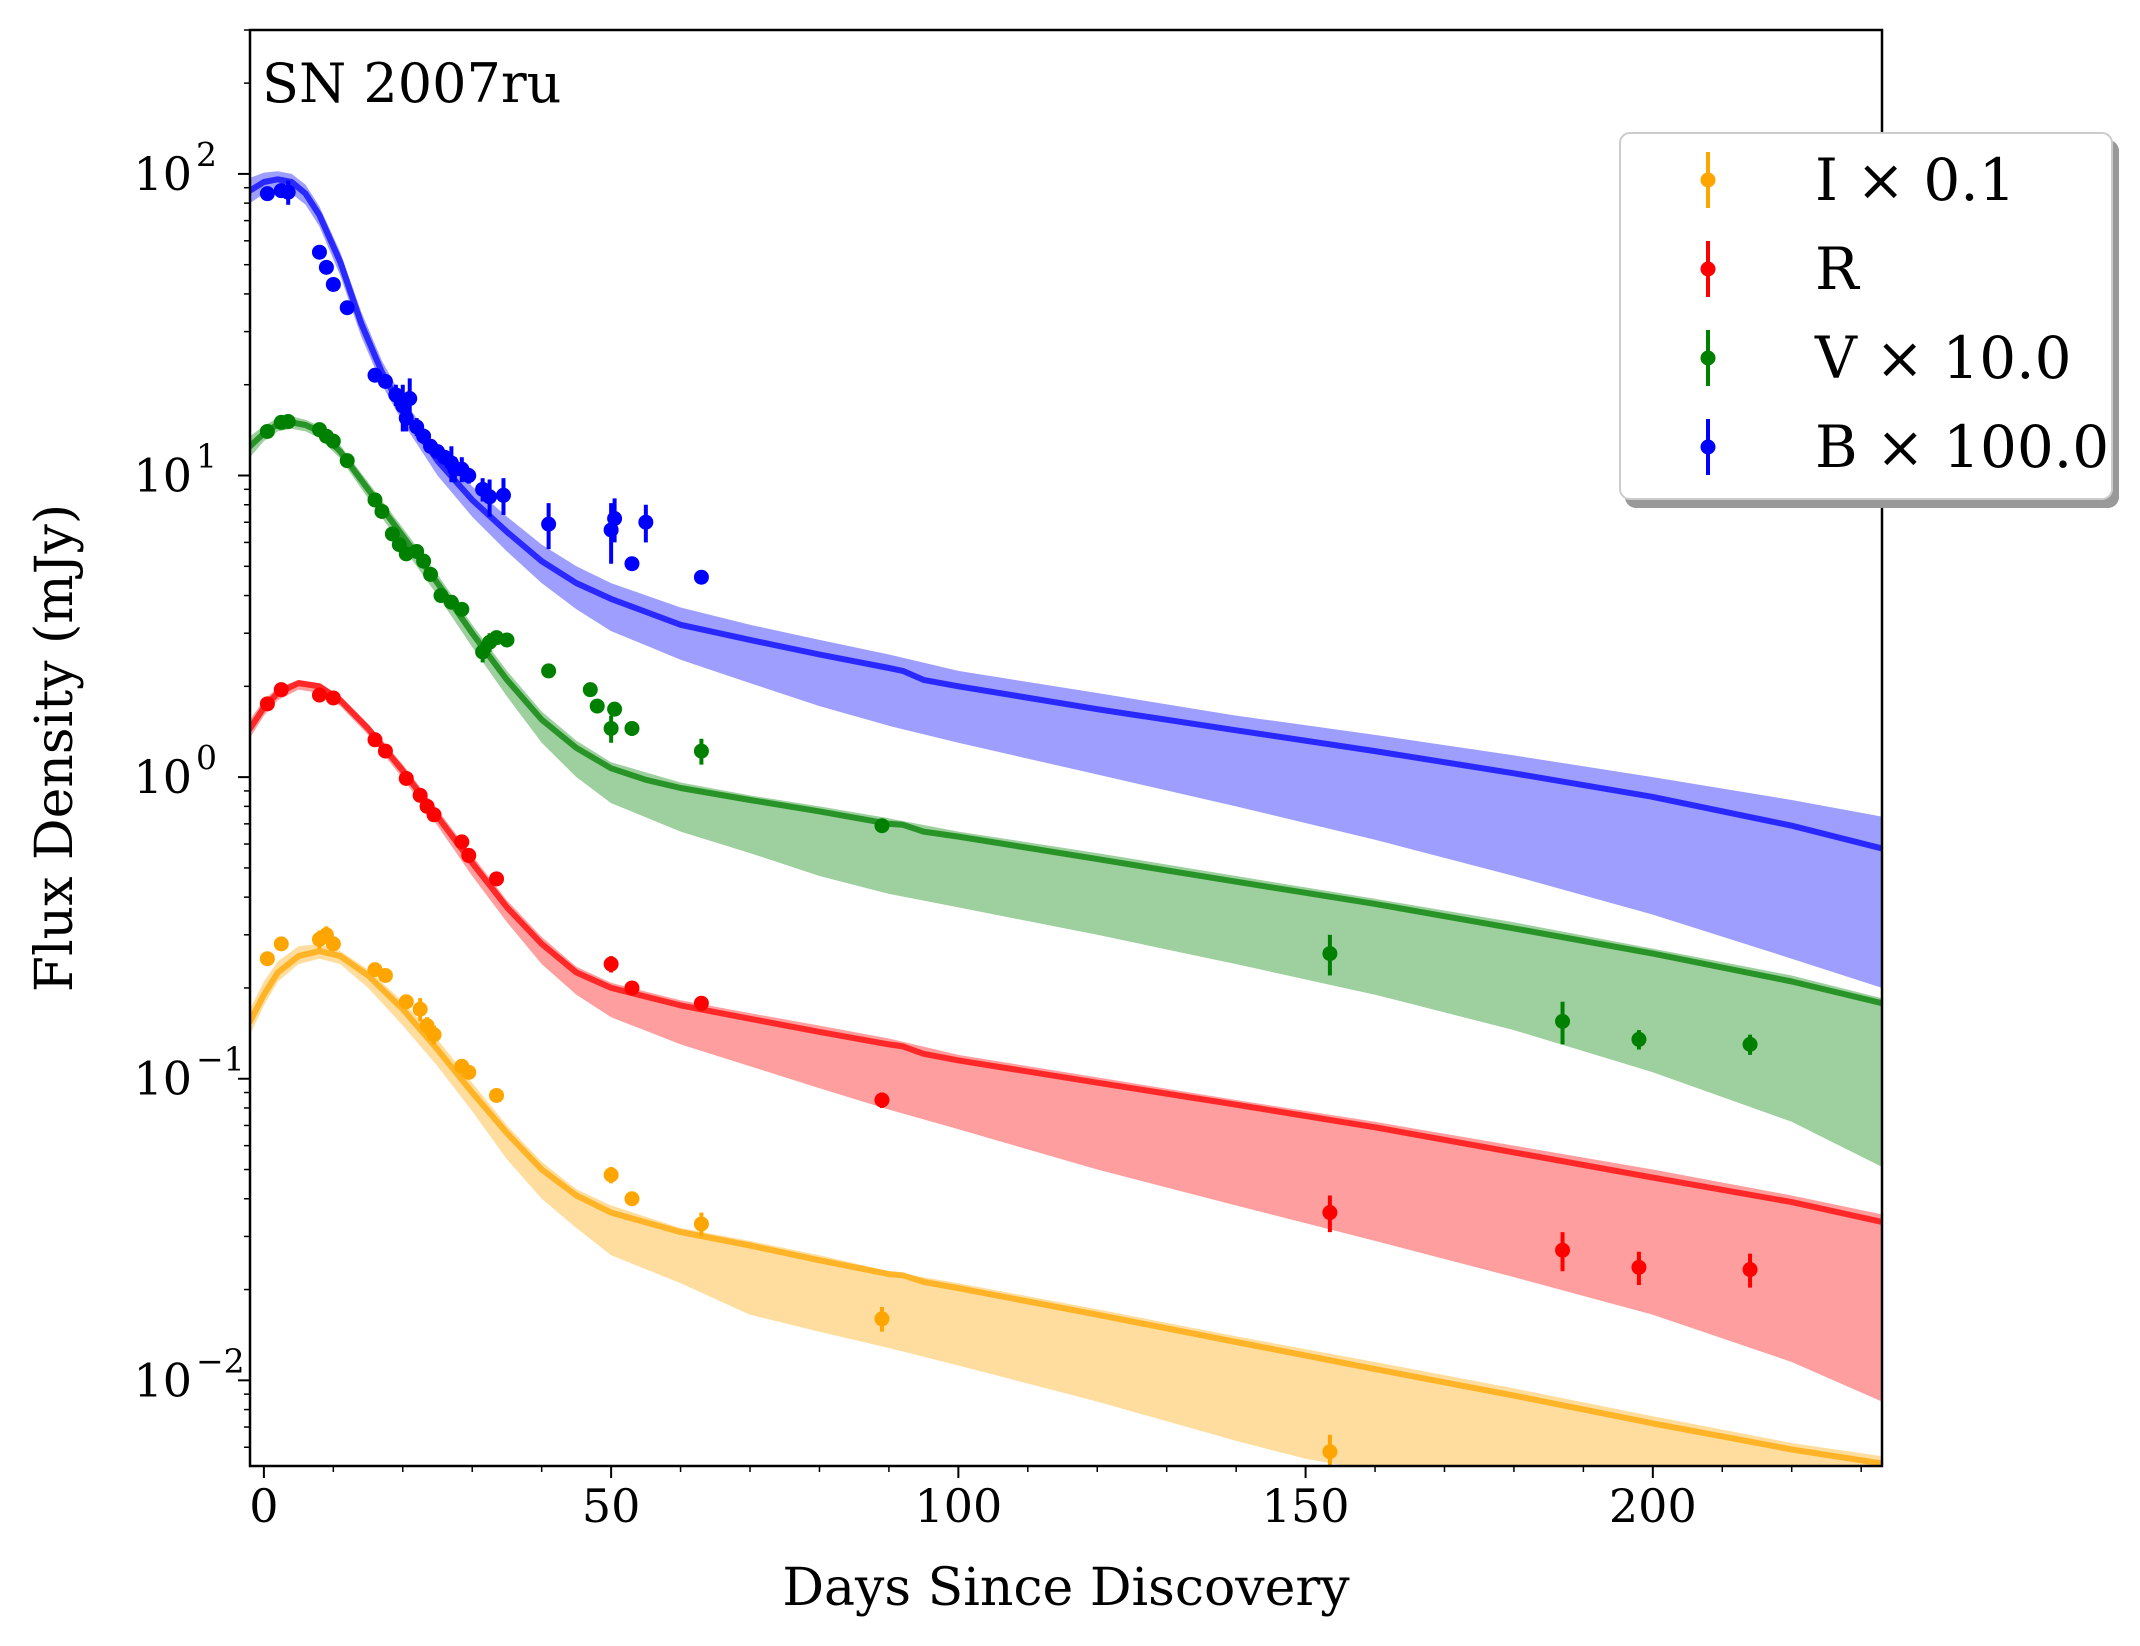 The width and height of the screenshot is (2140, 1646). What do you see at coordinates (1943, 358) in the screenshot?
I see `legend-label: V × 10.0` at bounding box center [1943, 358].